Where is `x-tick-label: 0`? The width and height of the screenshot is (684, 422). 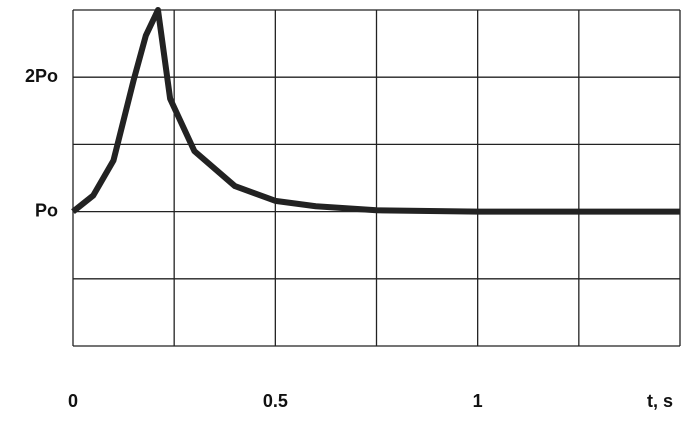 x-tick-label: 0 is located at coordinates (73, 401).